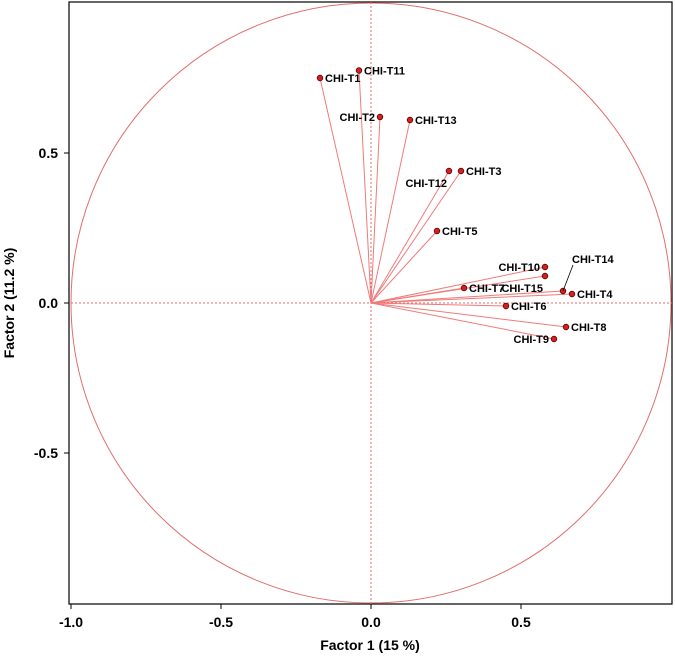 The image size is (675, 656). Describe the element at coordinates (426, 184) in the screenshot. I see `point-label: CHI-T12` at that location.